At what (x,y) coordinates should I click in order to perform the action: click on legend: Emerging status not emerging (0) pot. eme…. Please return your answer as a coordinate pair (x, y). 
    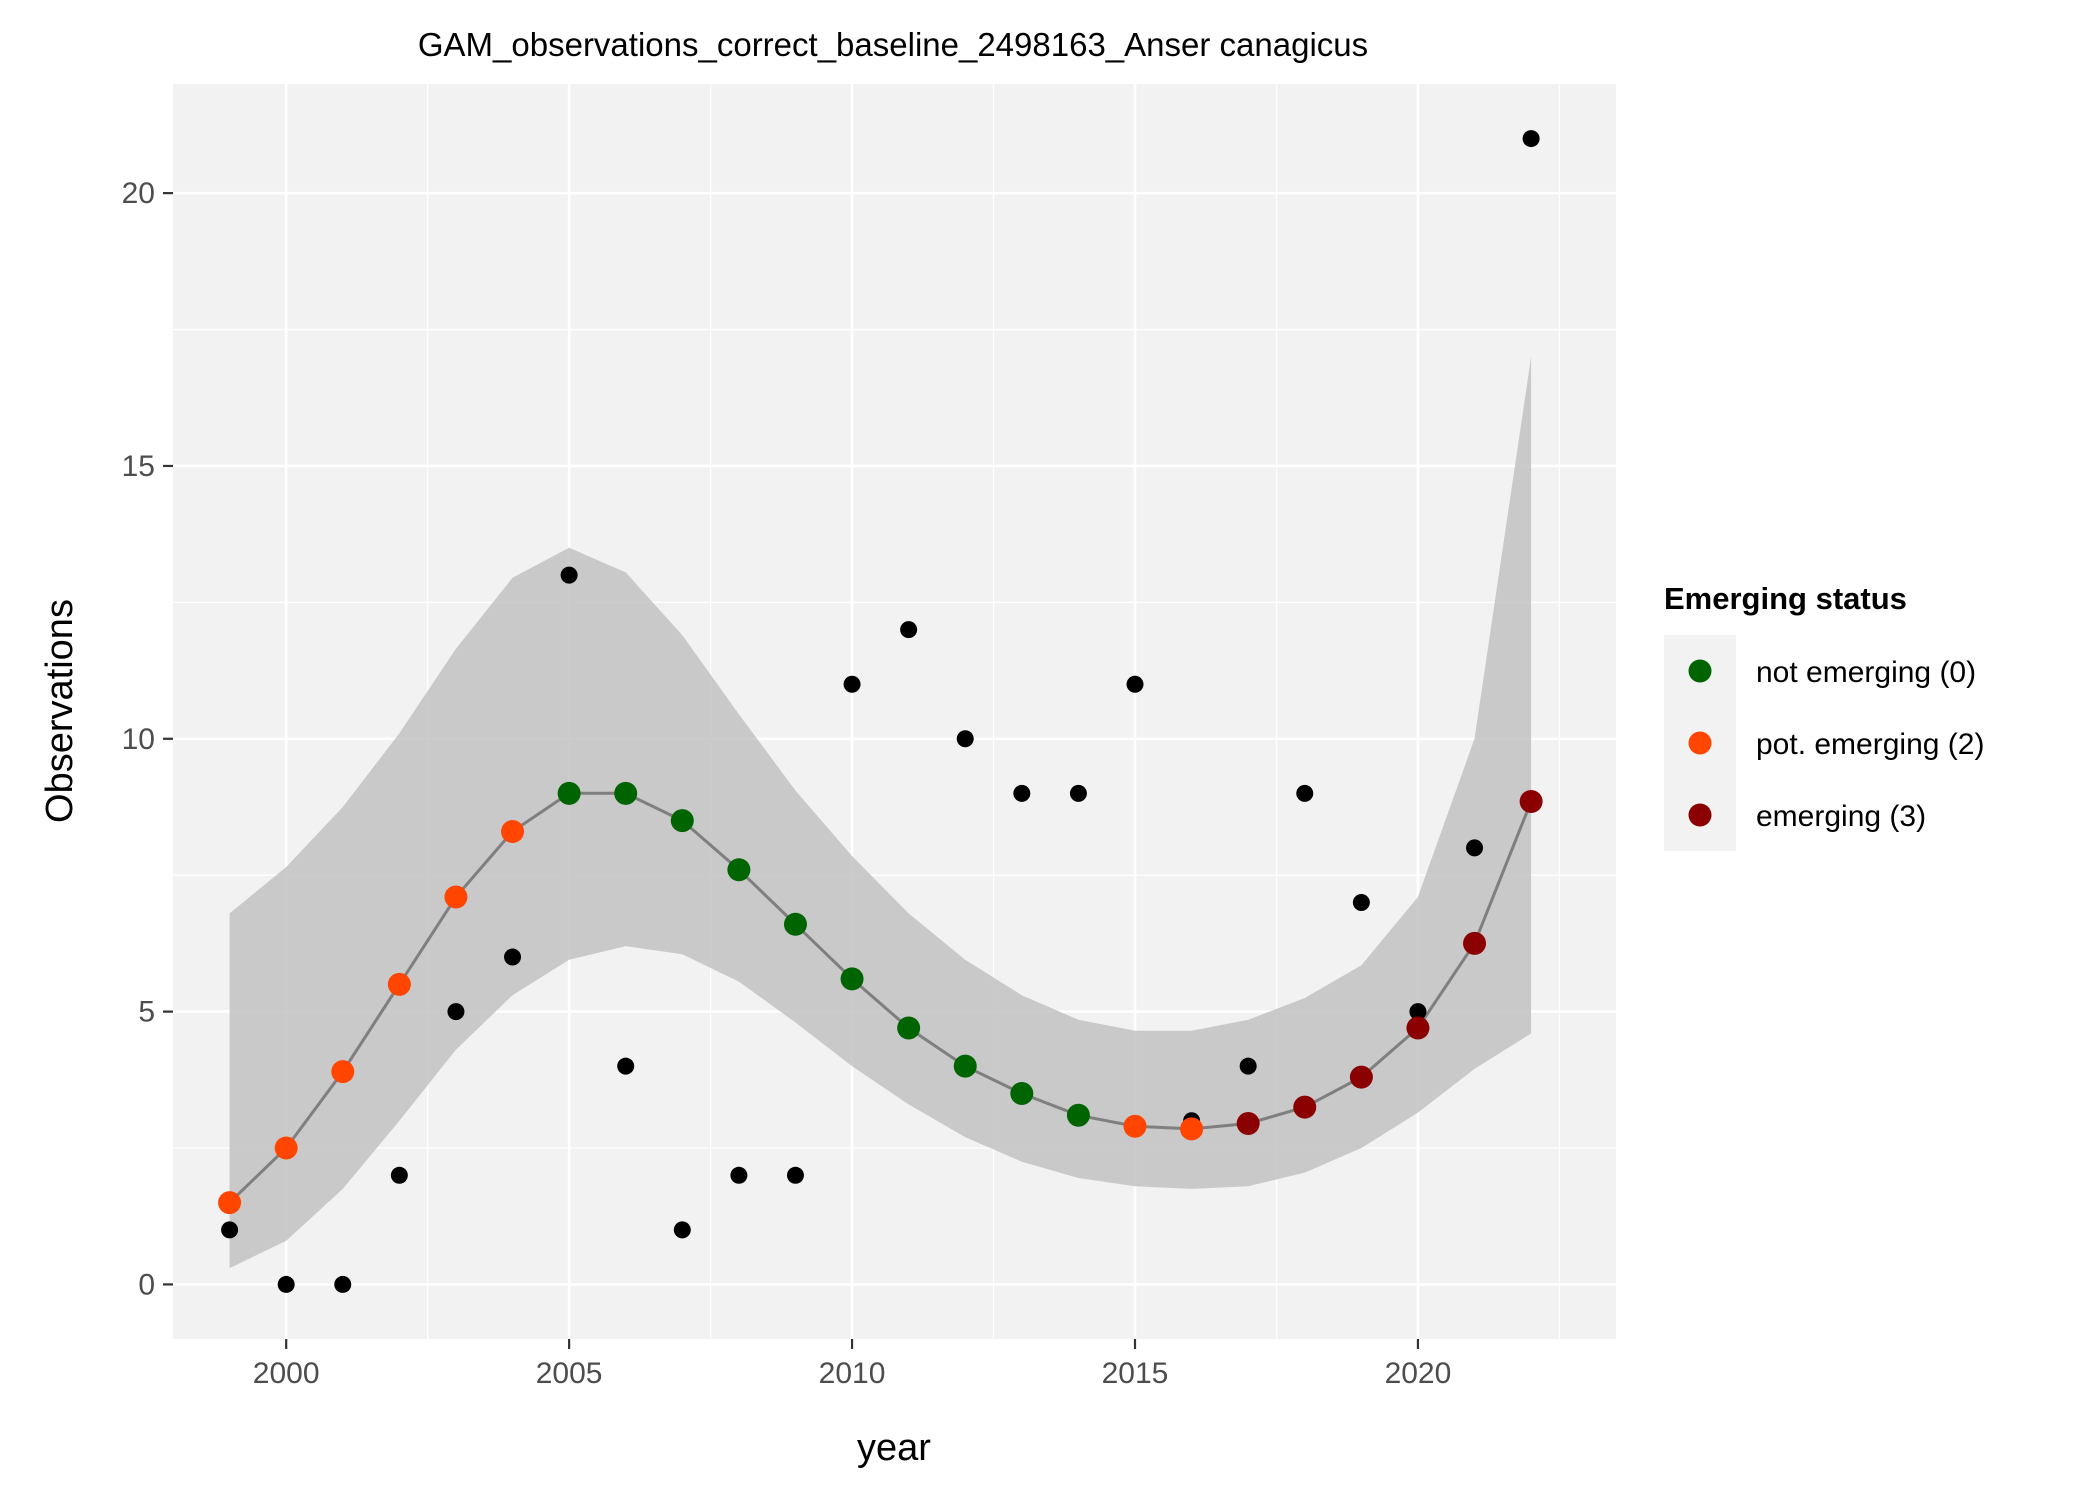
    Looking at the image, I should click on (1824, 716).